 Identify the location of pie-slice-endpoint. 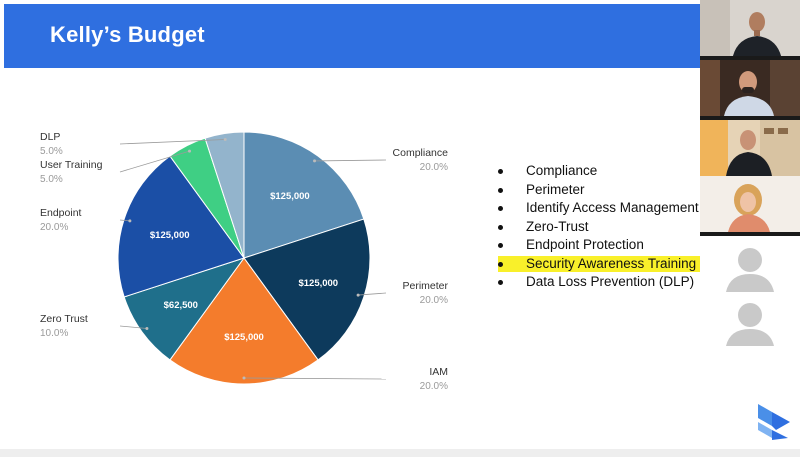
(181, 226).